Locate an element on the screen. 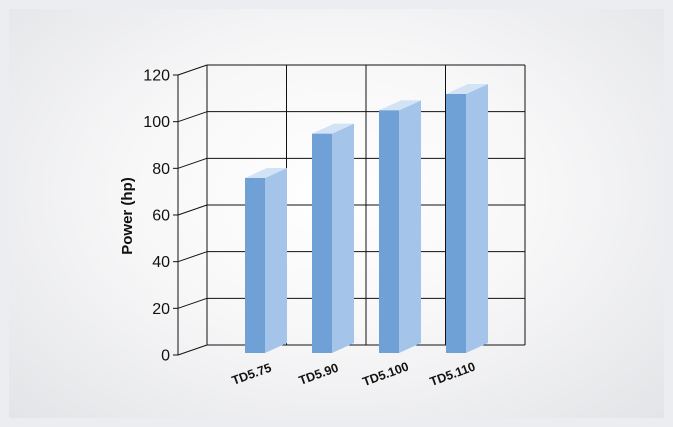 Image resolution: width=673 pixels, height=427 pixels. y-tick-label: 100 is located at coordinates (156, 122).